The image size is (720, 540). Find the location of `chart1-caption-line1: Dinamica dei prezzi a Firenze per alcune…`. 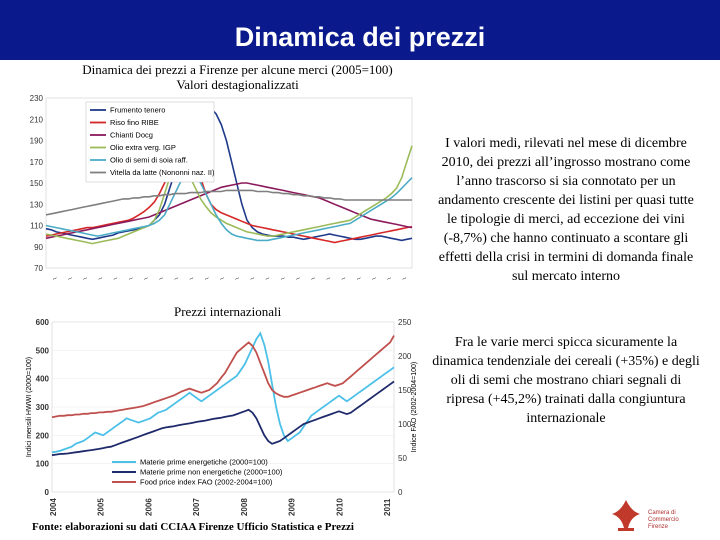

chart1-caption-line1: Dinamica dei prezzi a Firenze per alcune… is located at coordinates (237, 69).